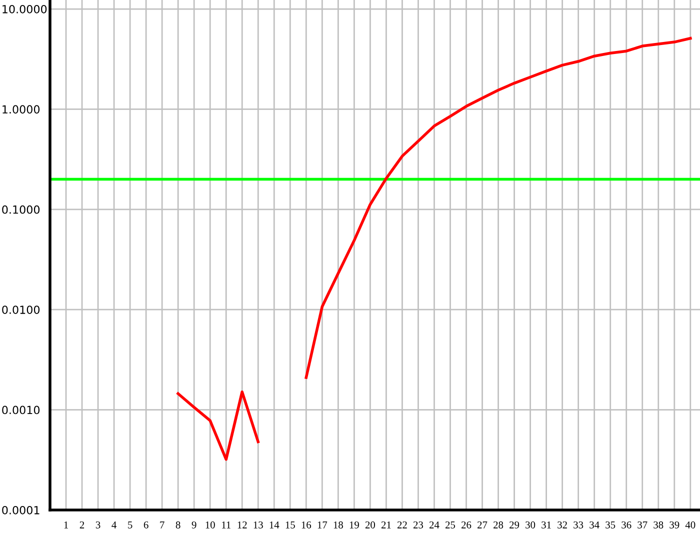 This screenshot has height=550, width=700. I want to click on x-tick-label: 23, so click(418, 524).